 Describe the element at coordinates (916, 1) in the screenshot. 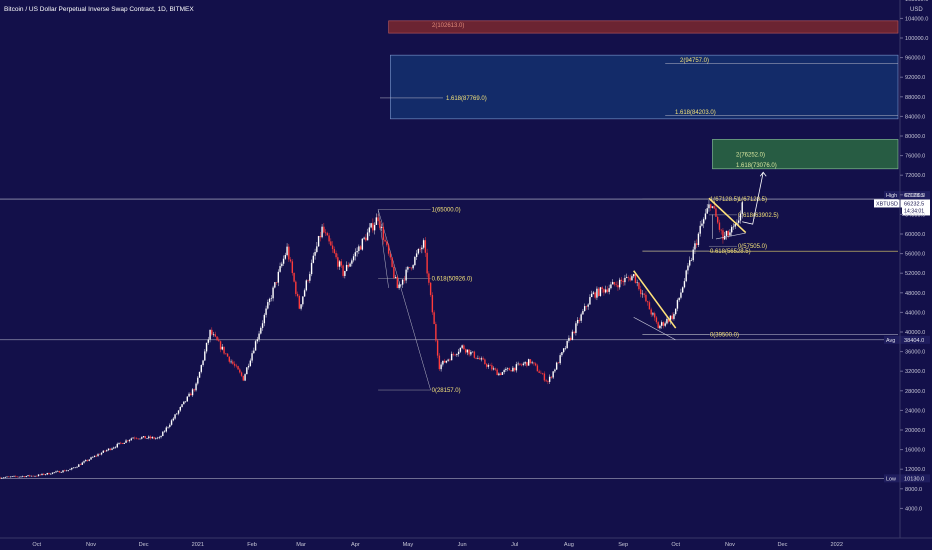

I see `y-tick-label: 108000.0` at that location.